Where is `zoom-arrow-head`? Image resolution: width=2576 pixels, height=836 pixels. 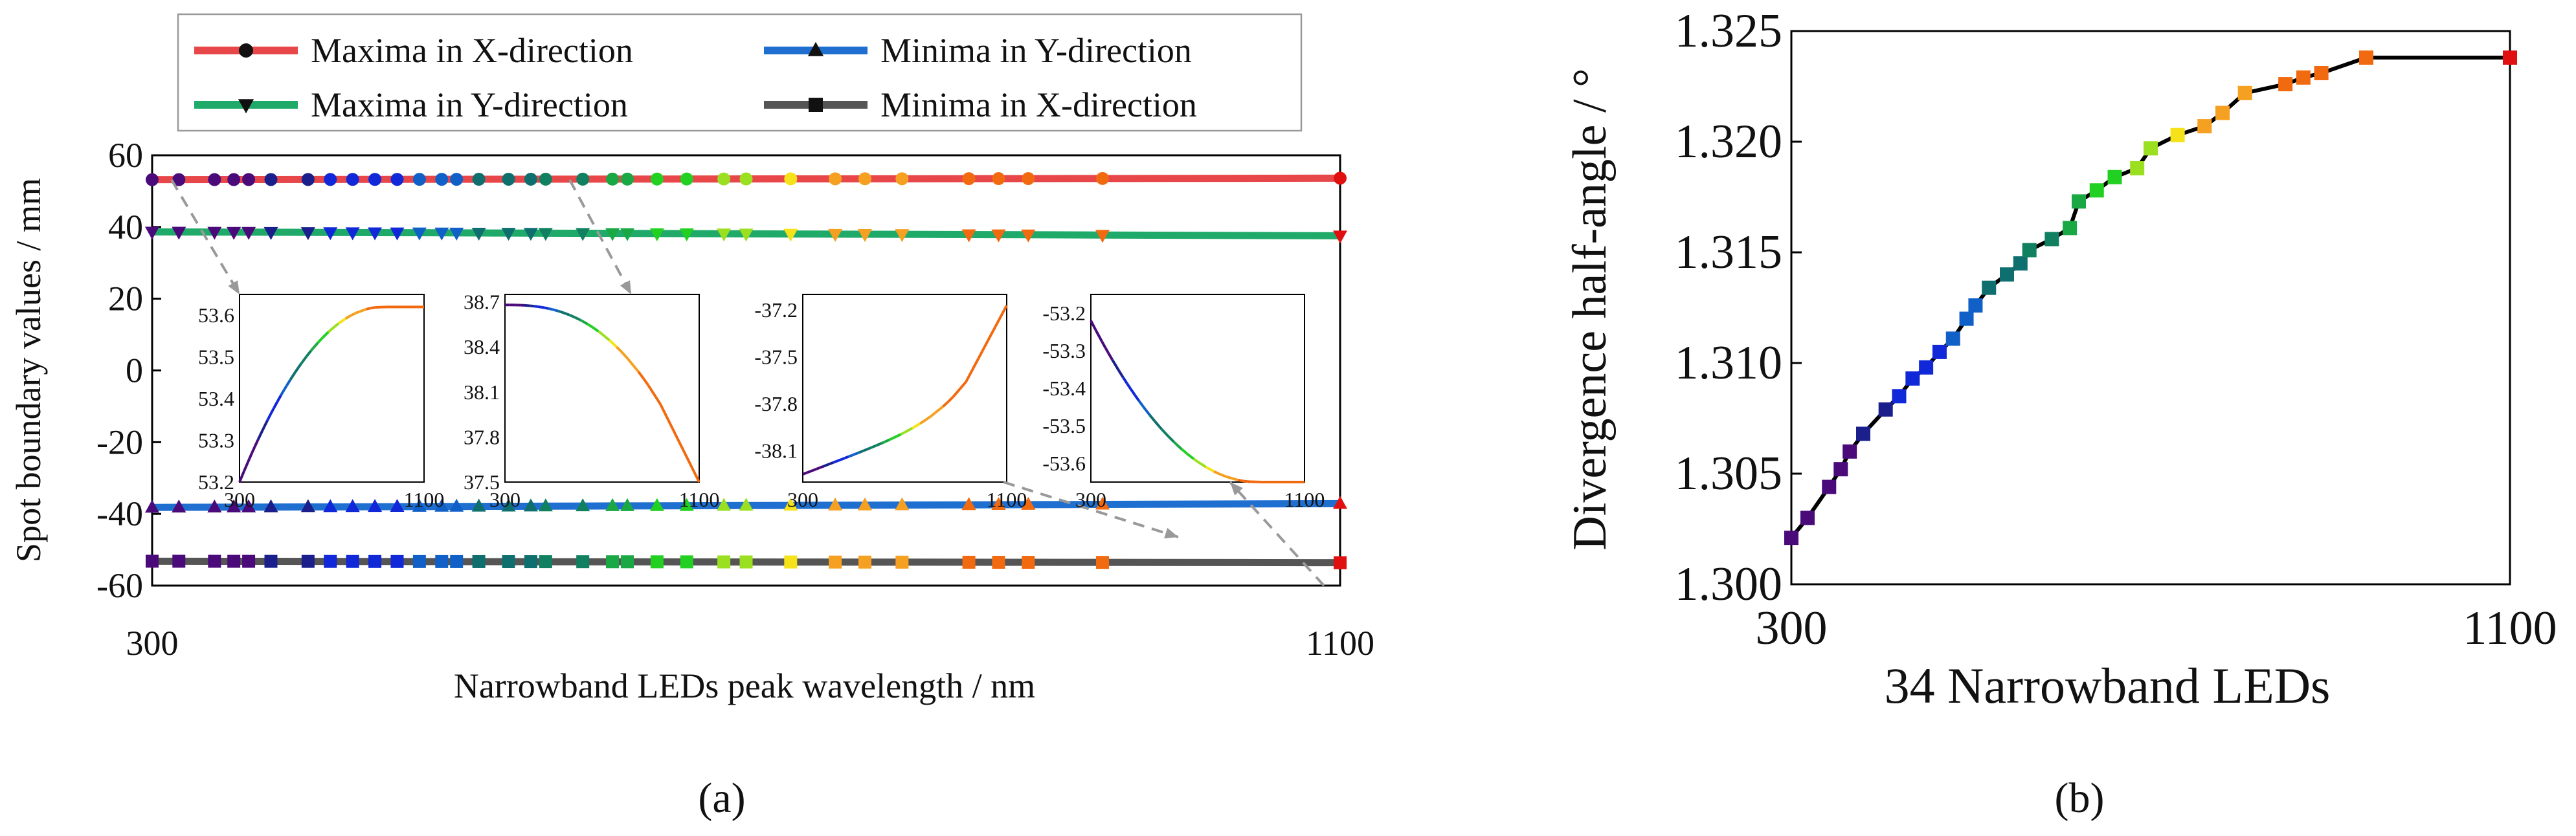
zoom-arrow-head is located at coordinates (1171, 533).